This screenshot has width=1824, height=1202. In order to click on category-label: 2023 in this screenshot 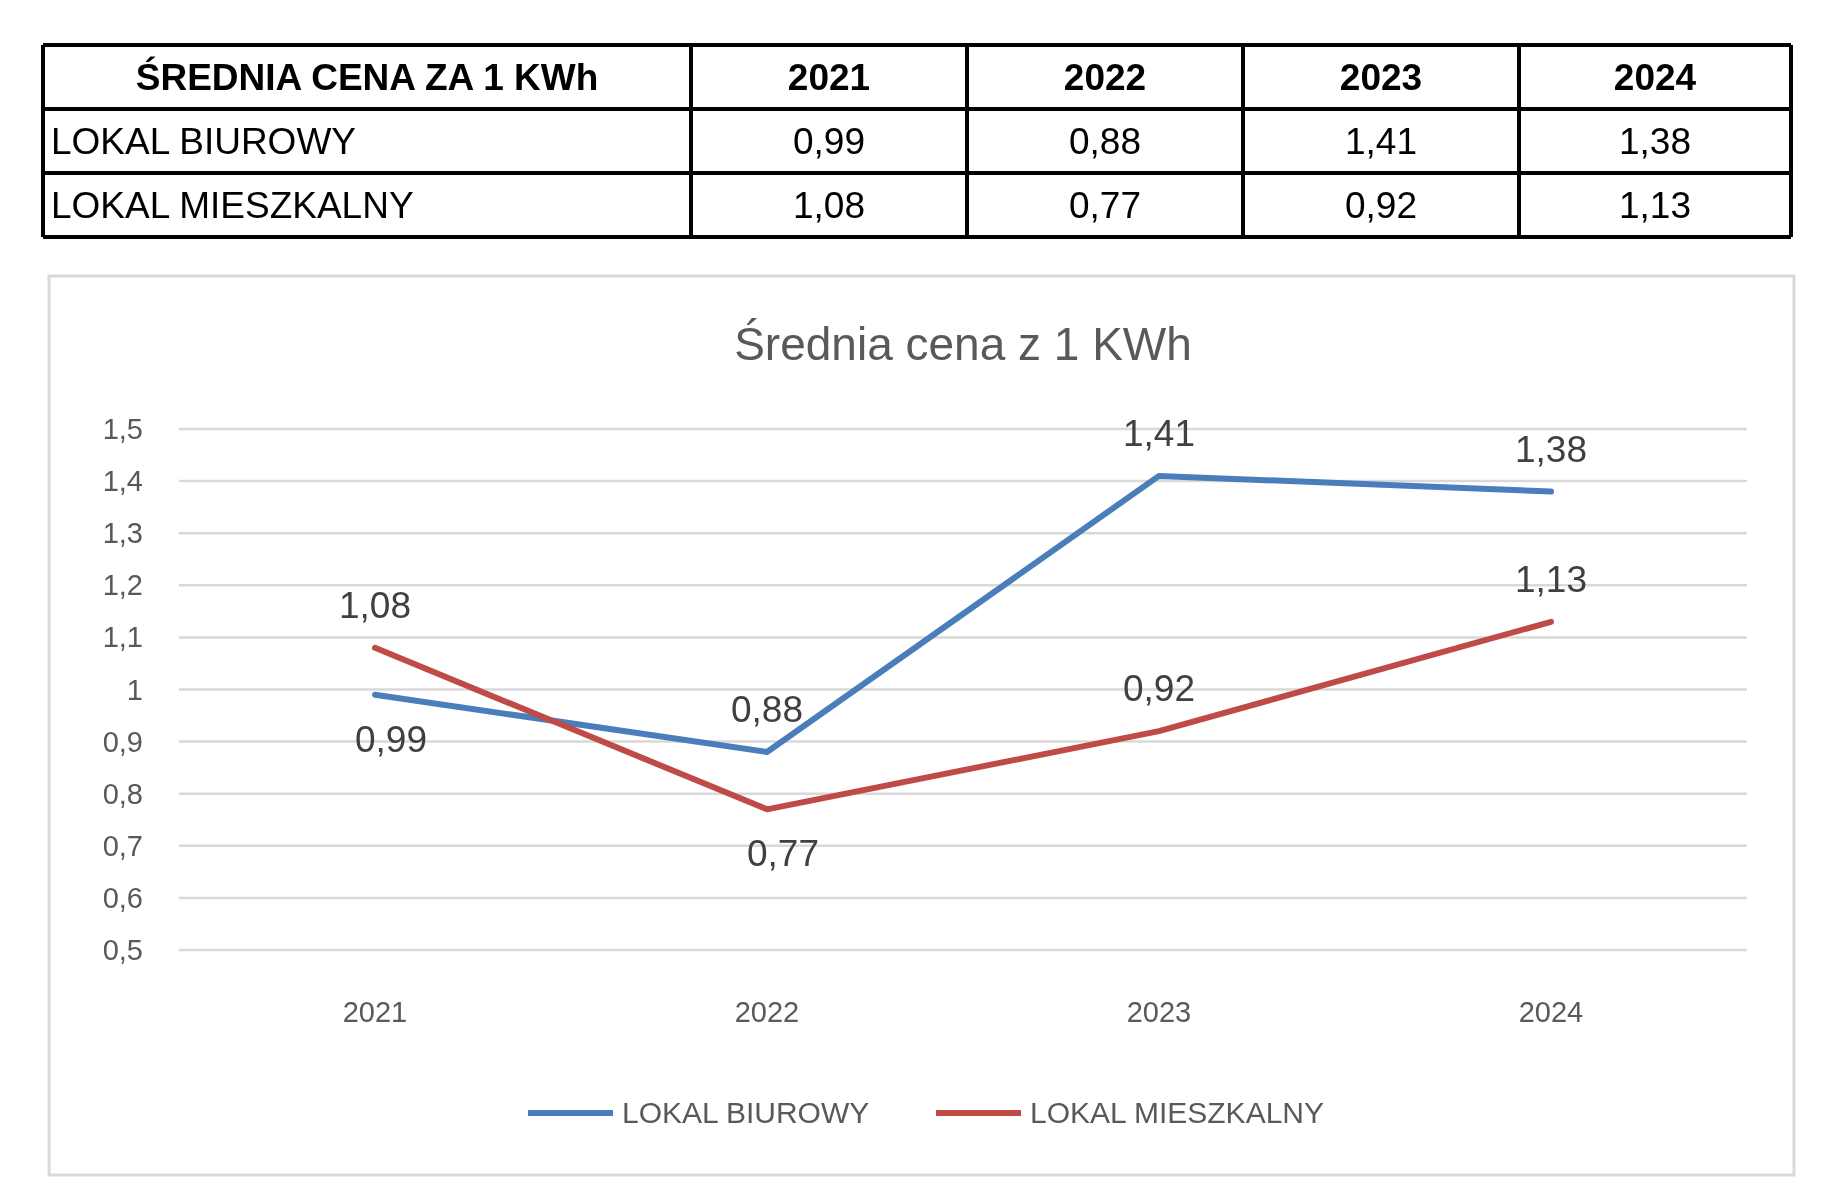, I will do `click(1381, 77)`.